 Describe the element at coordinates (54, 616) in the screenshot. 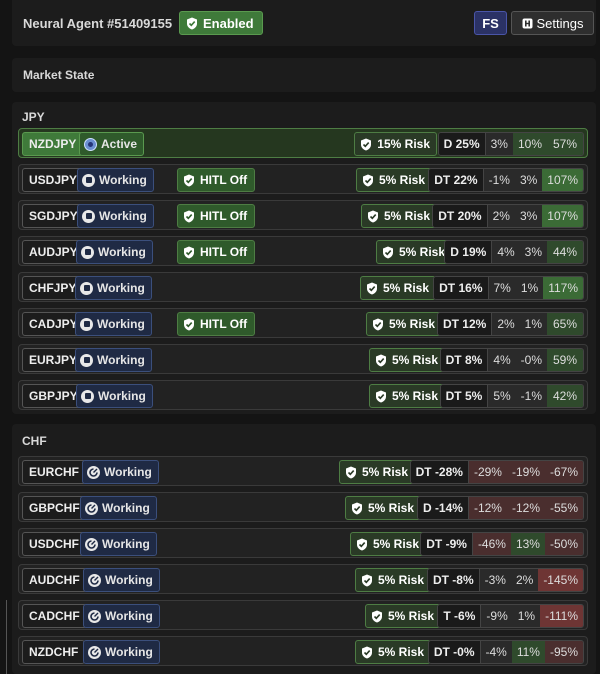

I see `pair-button: CADCHF` at that location.